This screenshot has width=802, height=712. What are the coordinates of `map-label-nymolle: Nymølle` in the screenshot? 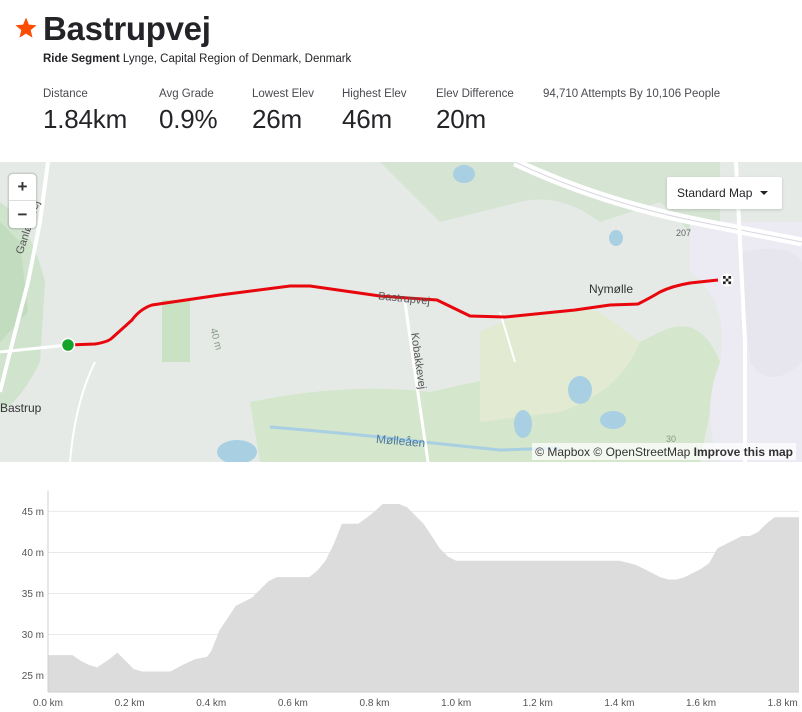 It's located at (611, 289).